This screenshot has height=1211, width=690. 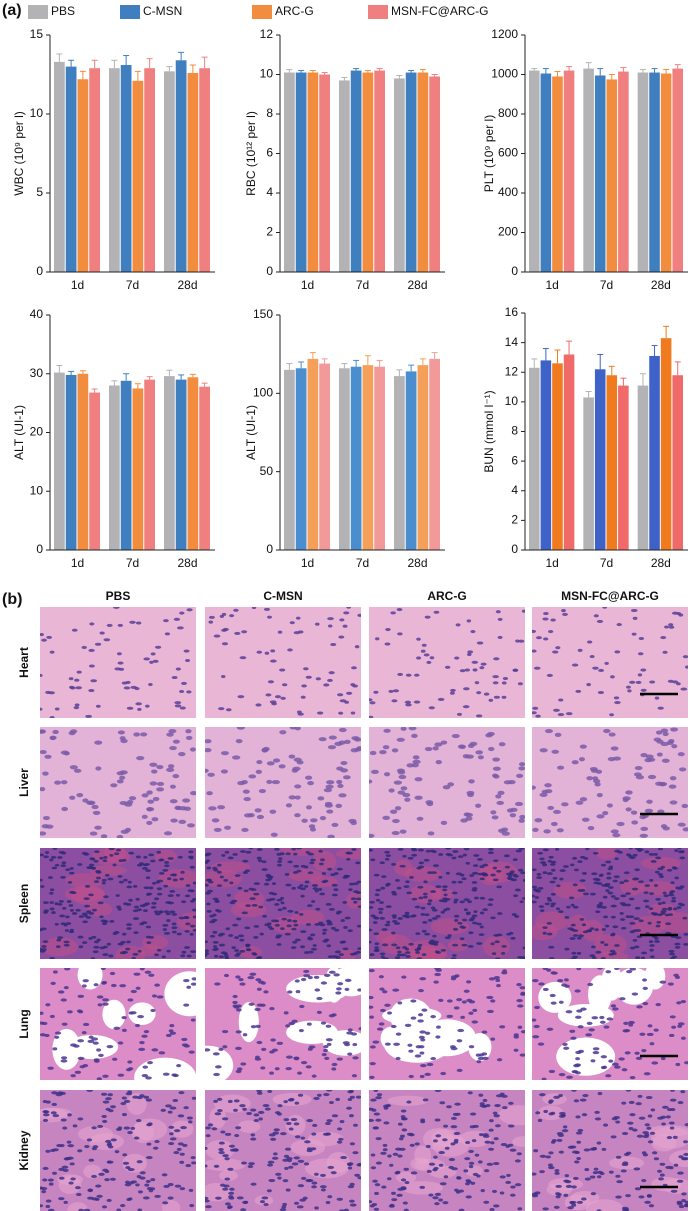 I want to click on y-tick-label: 10, so click(x=267, y=74).